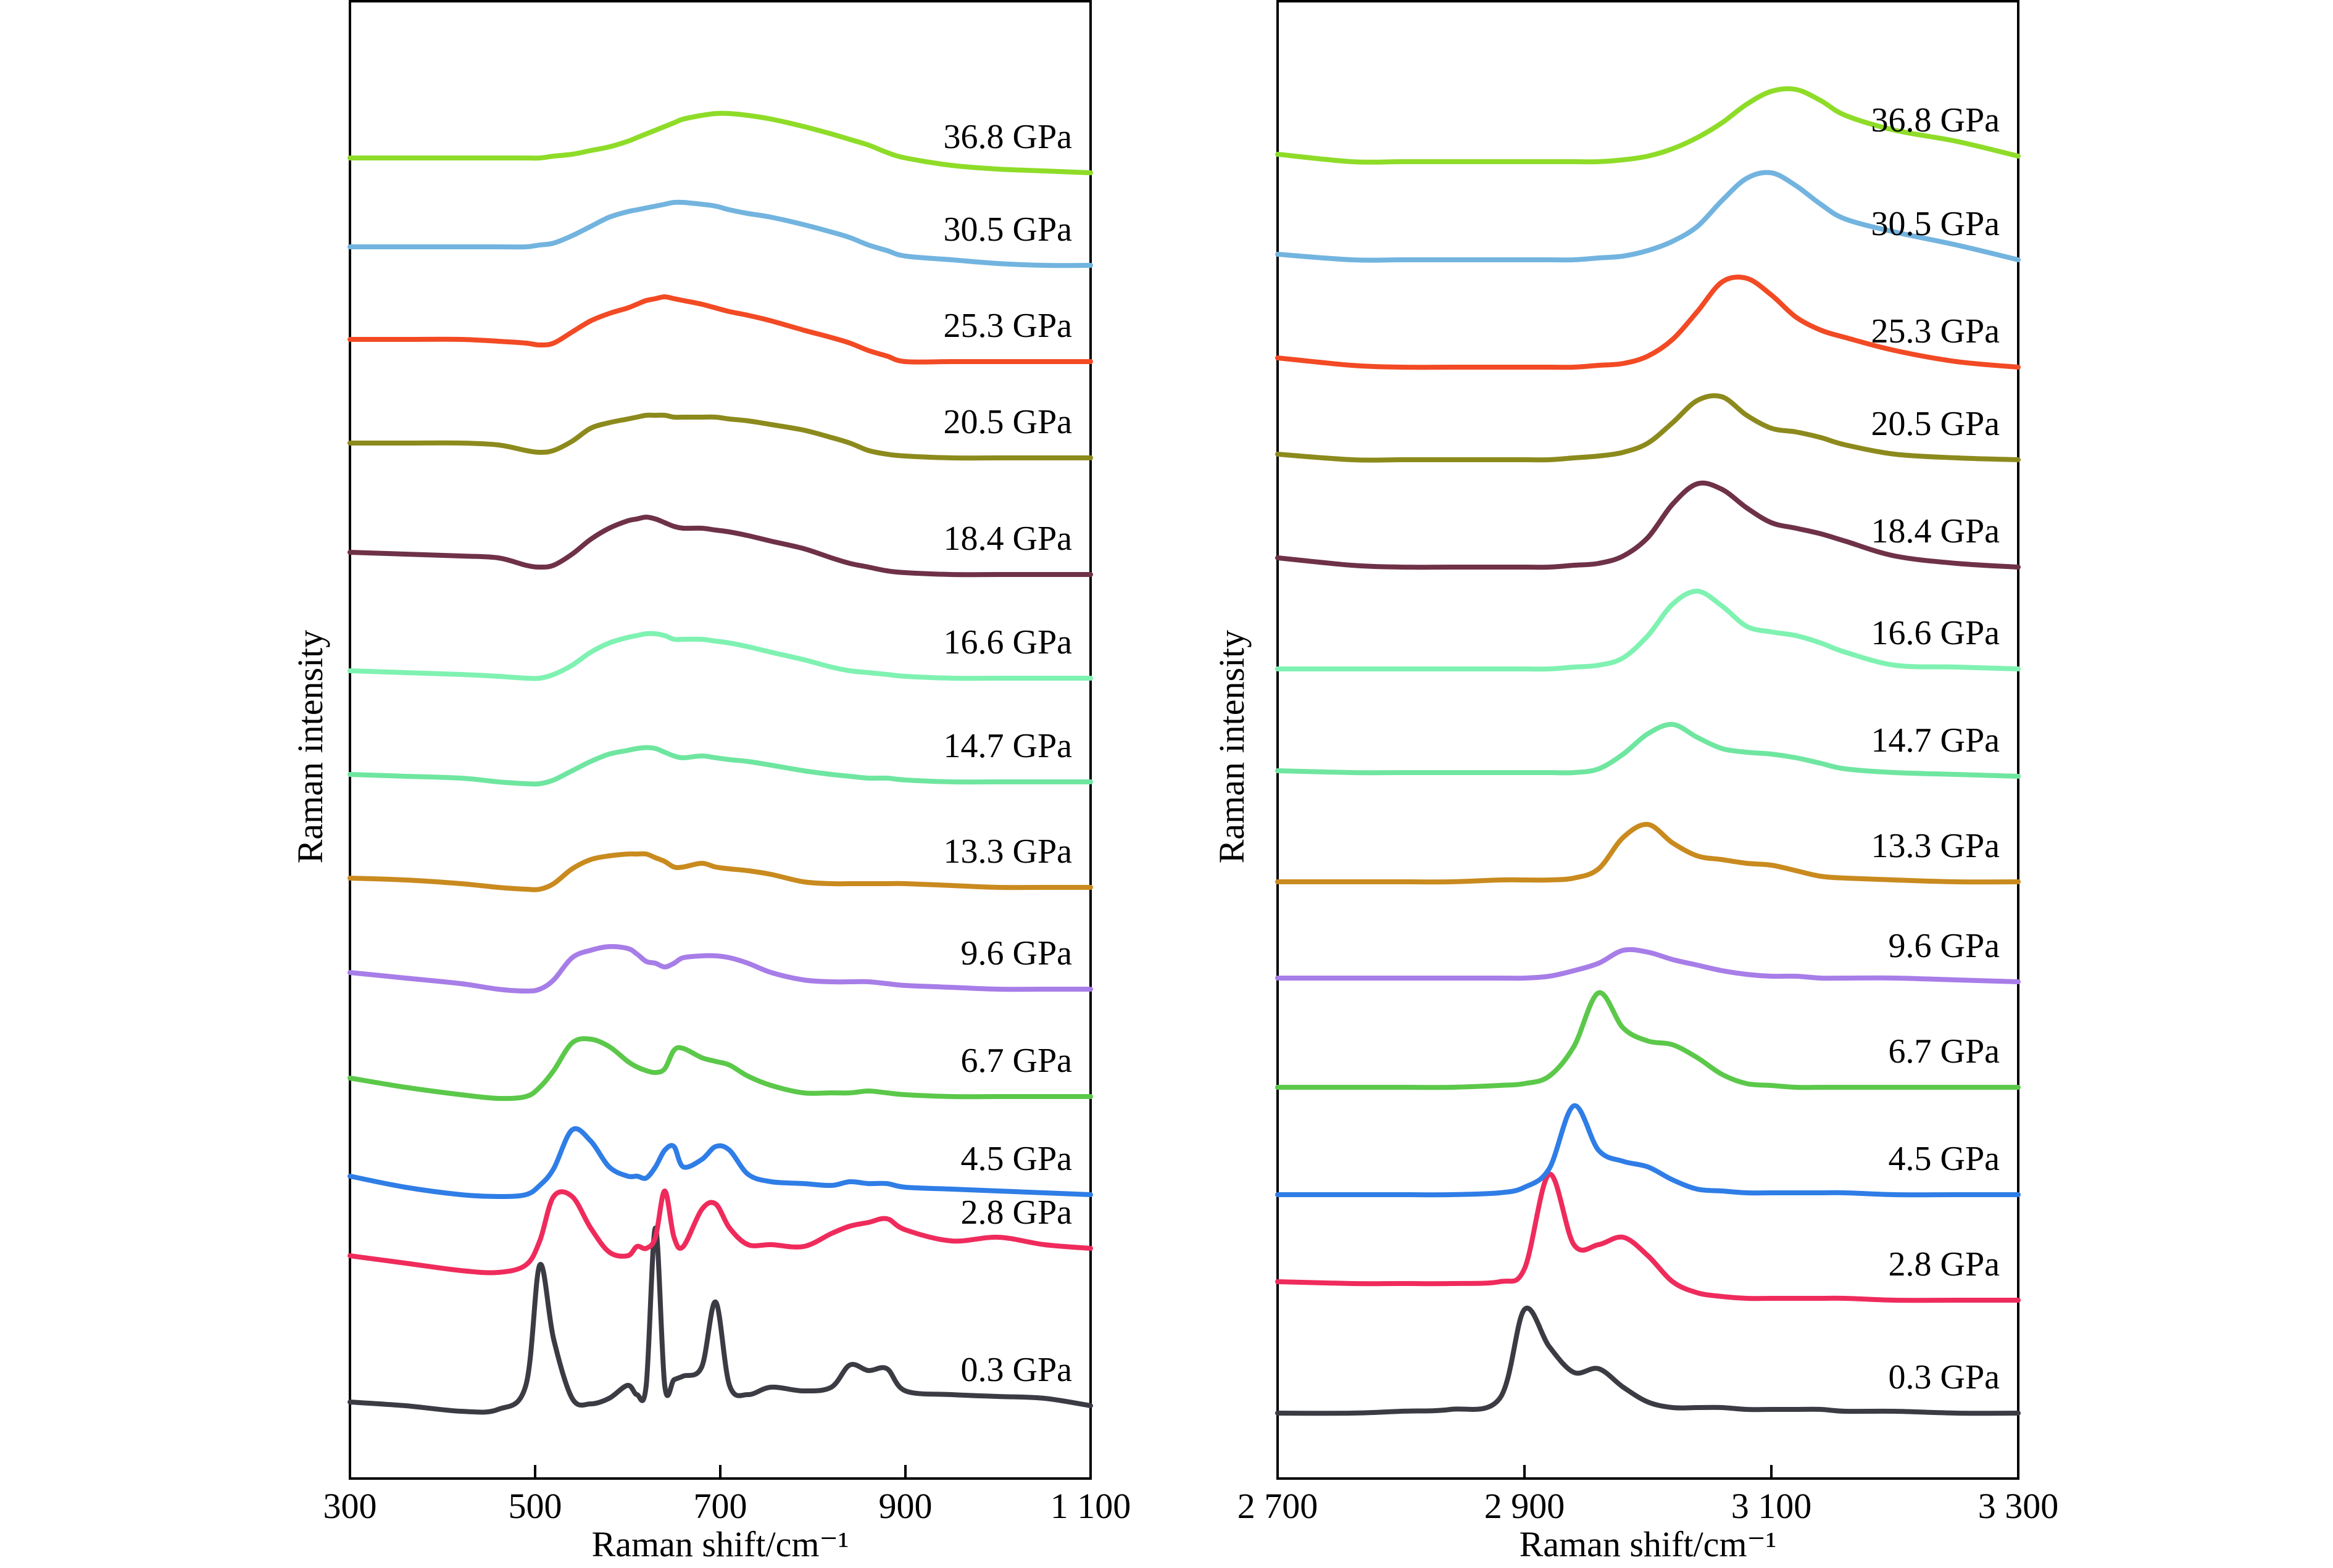 The width and height of the screenshot is (2333, 1568). I want to click on left-trace-13-3-gpa, so click(720, 871).